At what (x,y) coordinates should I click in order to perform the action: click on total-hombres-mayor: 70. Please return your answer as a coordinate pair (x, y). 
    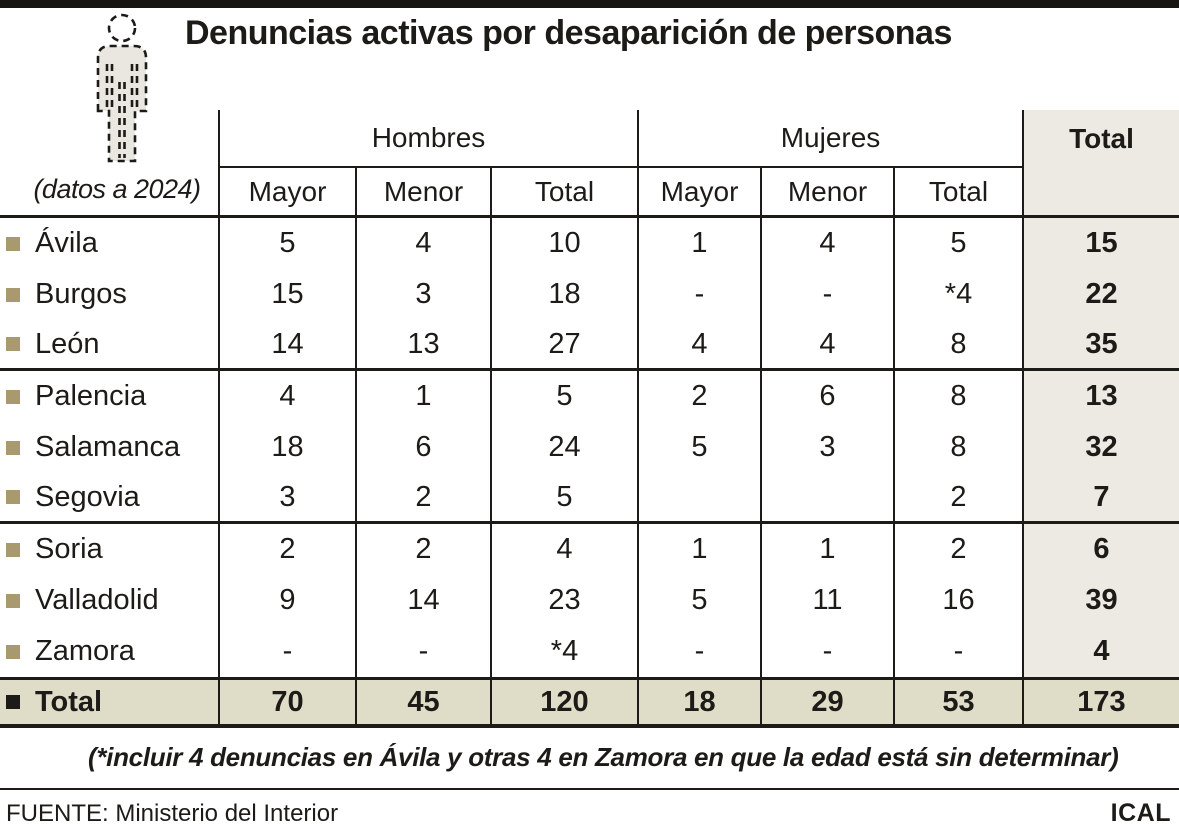
    Looking at the image, I should click on (286, 702).